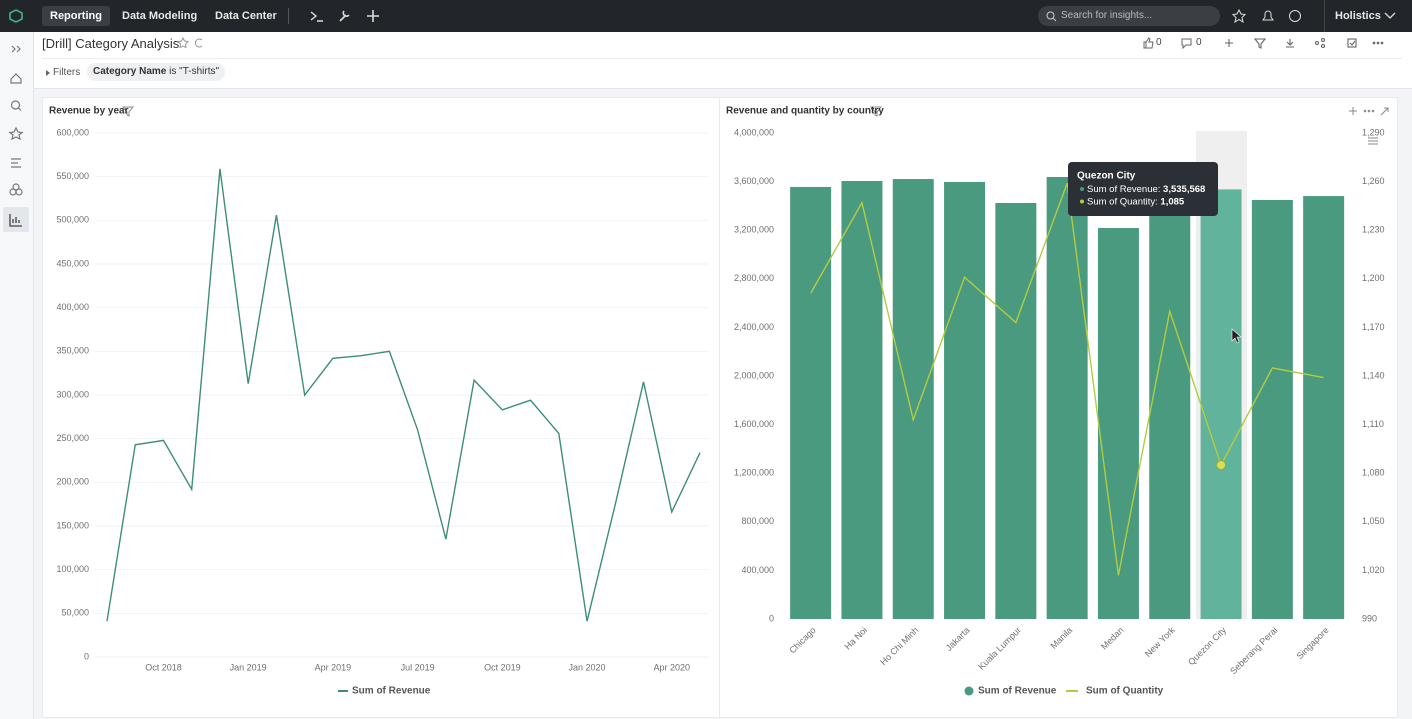 The width and height of the screenshot is (1412, 719). I want to click on nav-icons, so click(350, 16).